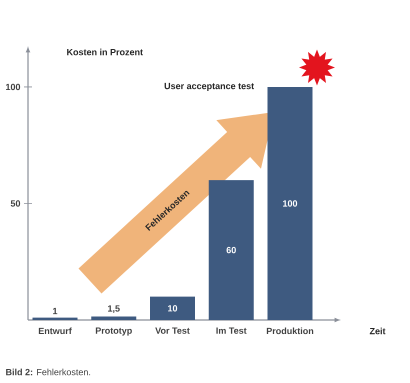 The width and height of the screenshot is (410, 383). Describe the element at coordinates (172, 331) in the screenshot. I see `x-tick-label: Vor Test` at that location.